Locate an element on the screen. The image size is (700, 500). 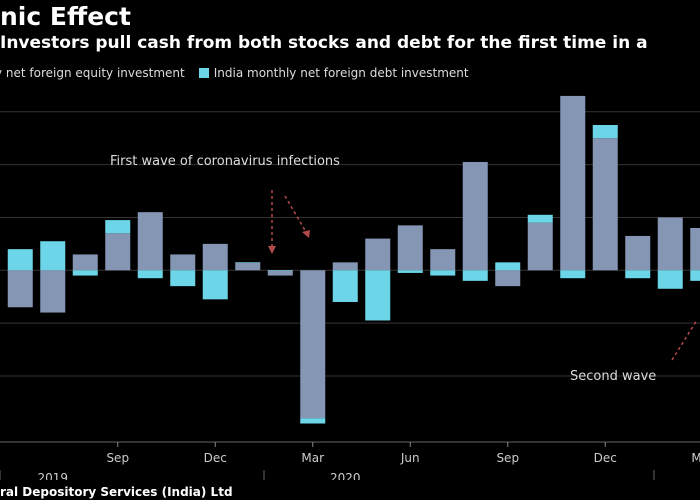
year-label: 2019 is located at coordinates (52, 475).